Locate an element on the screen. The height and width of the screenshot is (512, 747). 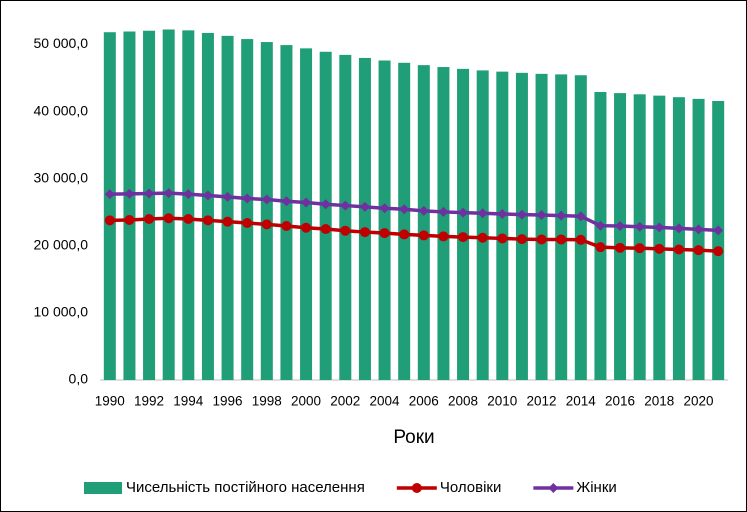
x-tick-label: 2012 is located at coordinates (542, 401).